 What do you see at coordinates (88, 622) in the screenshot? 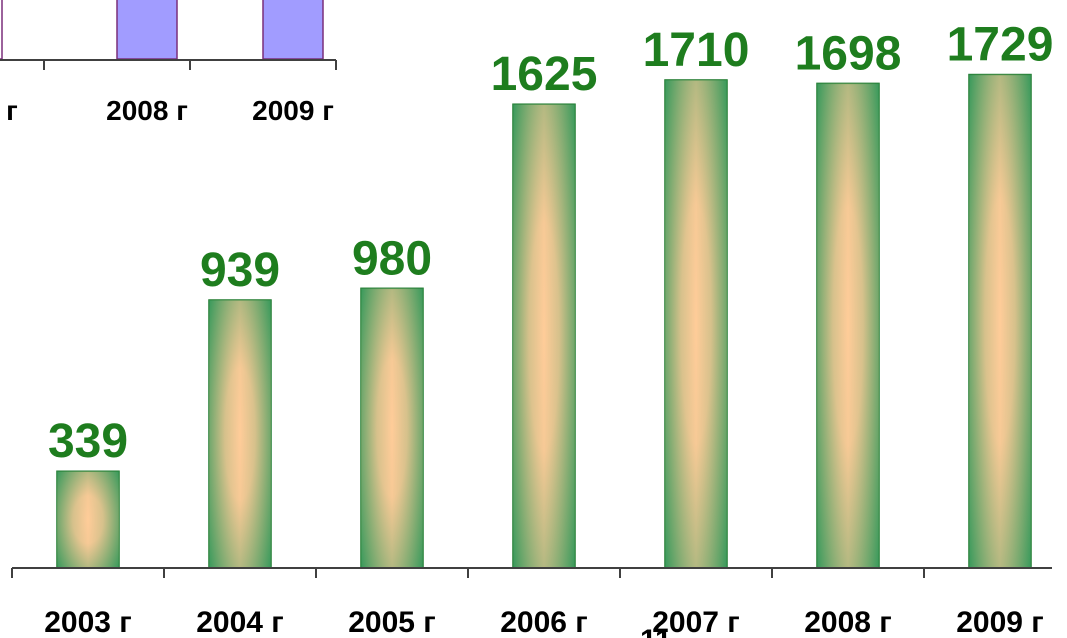
I see `x-tick-label: 2003 г` at bounding box center [88, 622].